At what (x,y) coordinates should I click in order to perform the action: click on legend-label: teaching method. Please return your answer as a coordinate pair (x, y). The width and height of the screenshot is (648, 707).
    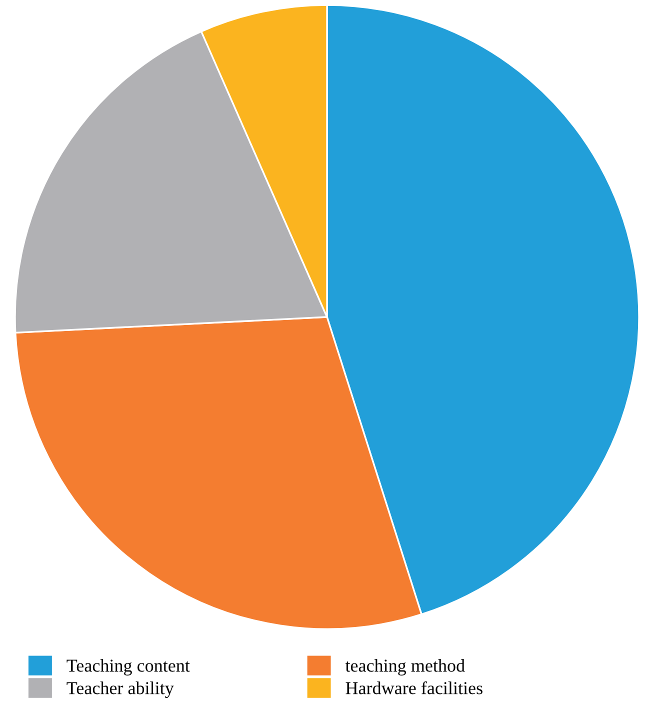
    Looking at the image, I should click on (405, 667).